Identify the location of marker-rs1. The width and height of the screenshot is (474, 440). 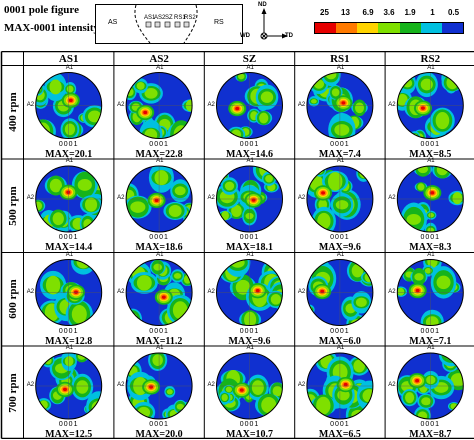
(177, 24).